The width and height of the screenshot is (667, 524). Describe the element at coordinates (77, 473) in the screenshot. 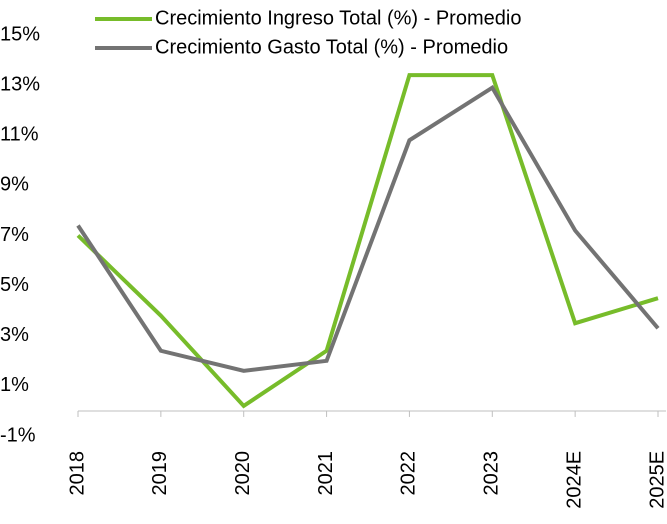

I see `x-tick-label: 2018` at that location.